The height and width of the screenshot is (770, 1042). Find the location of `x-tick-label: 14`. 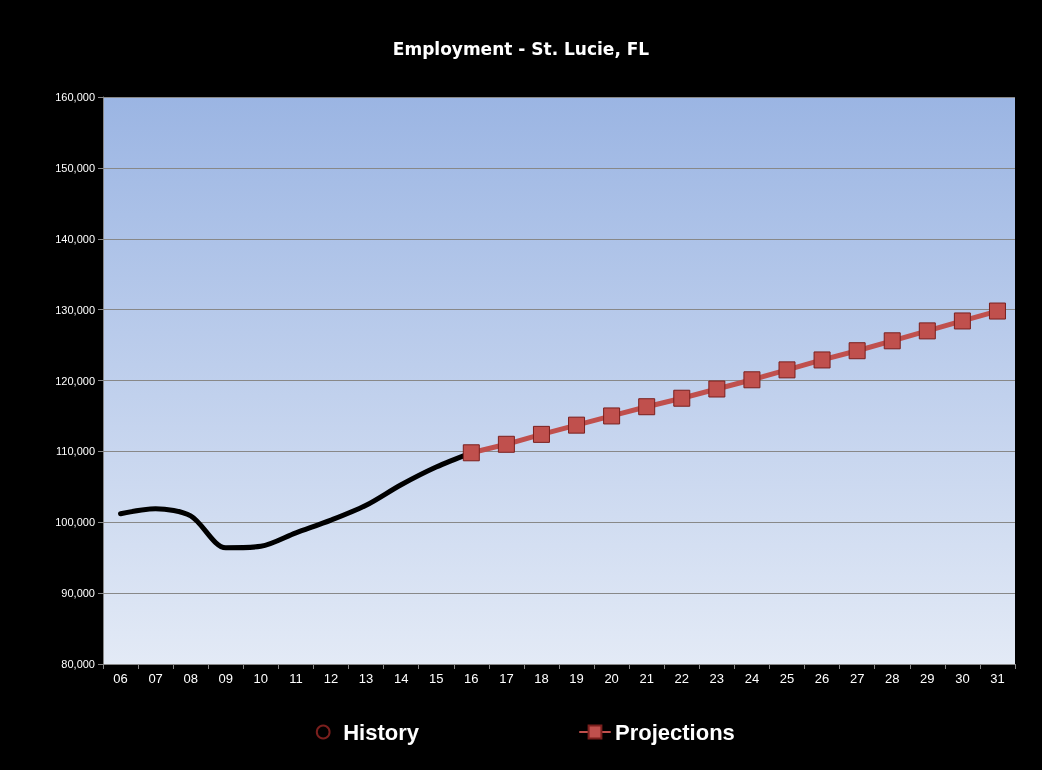

x-tick-label: 14 is located at coordinates (401, 678).